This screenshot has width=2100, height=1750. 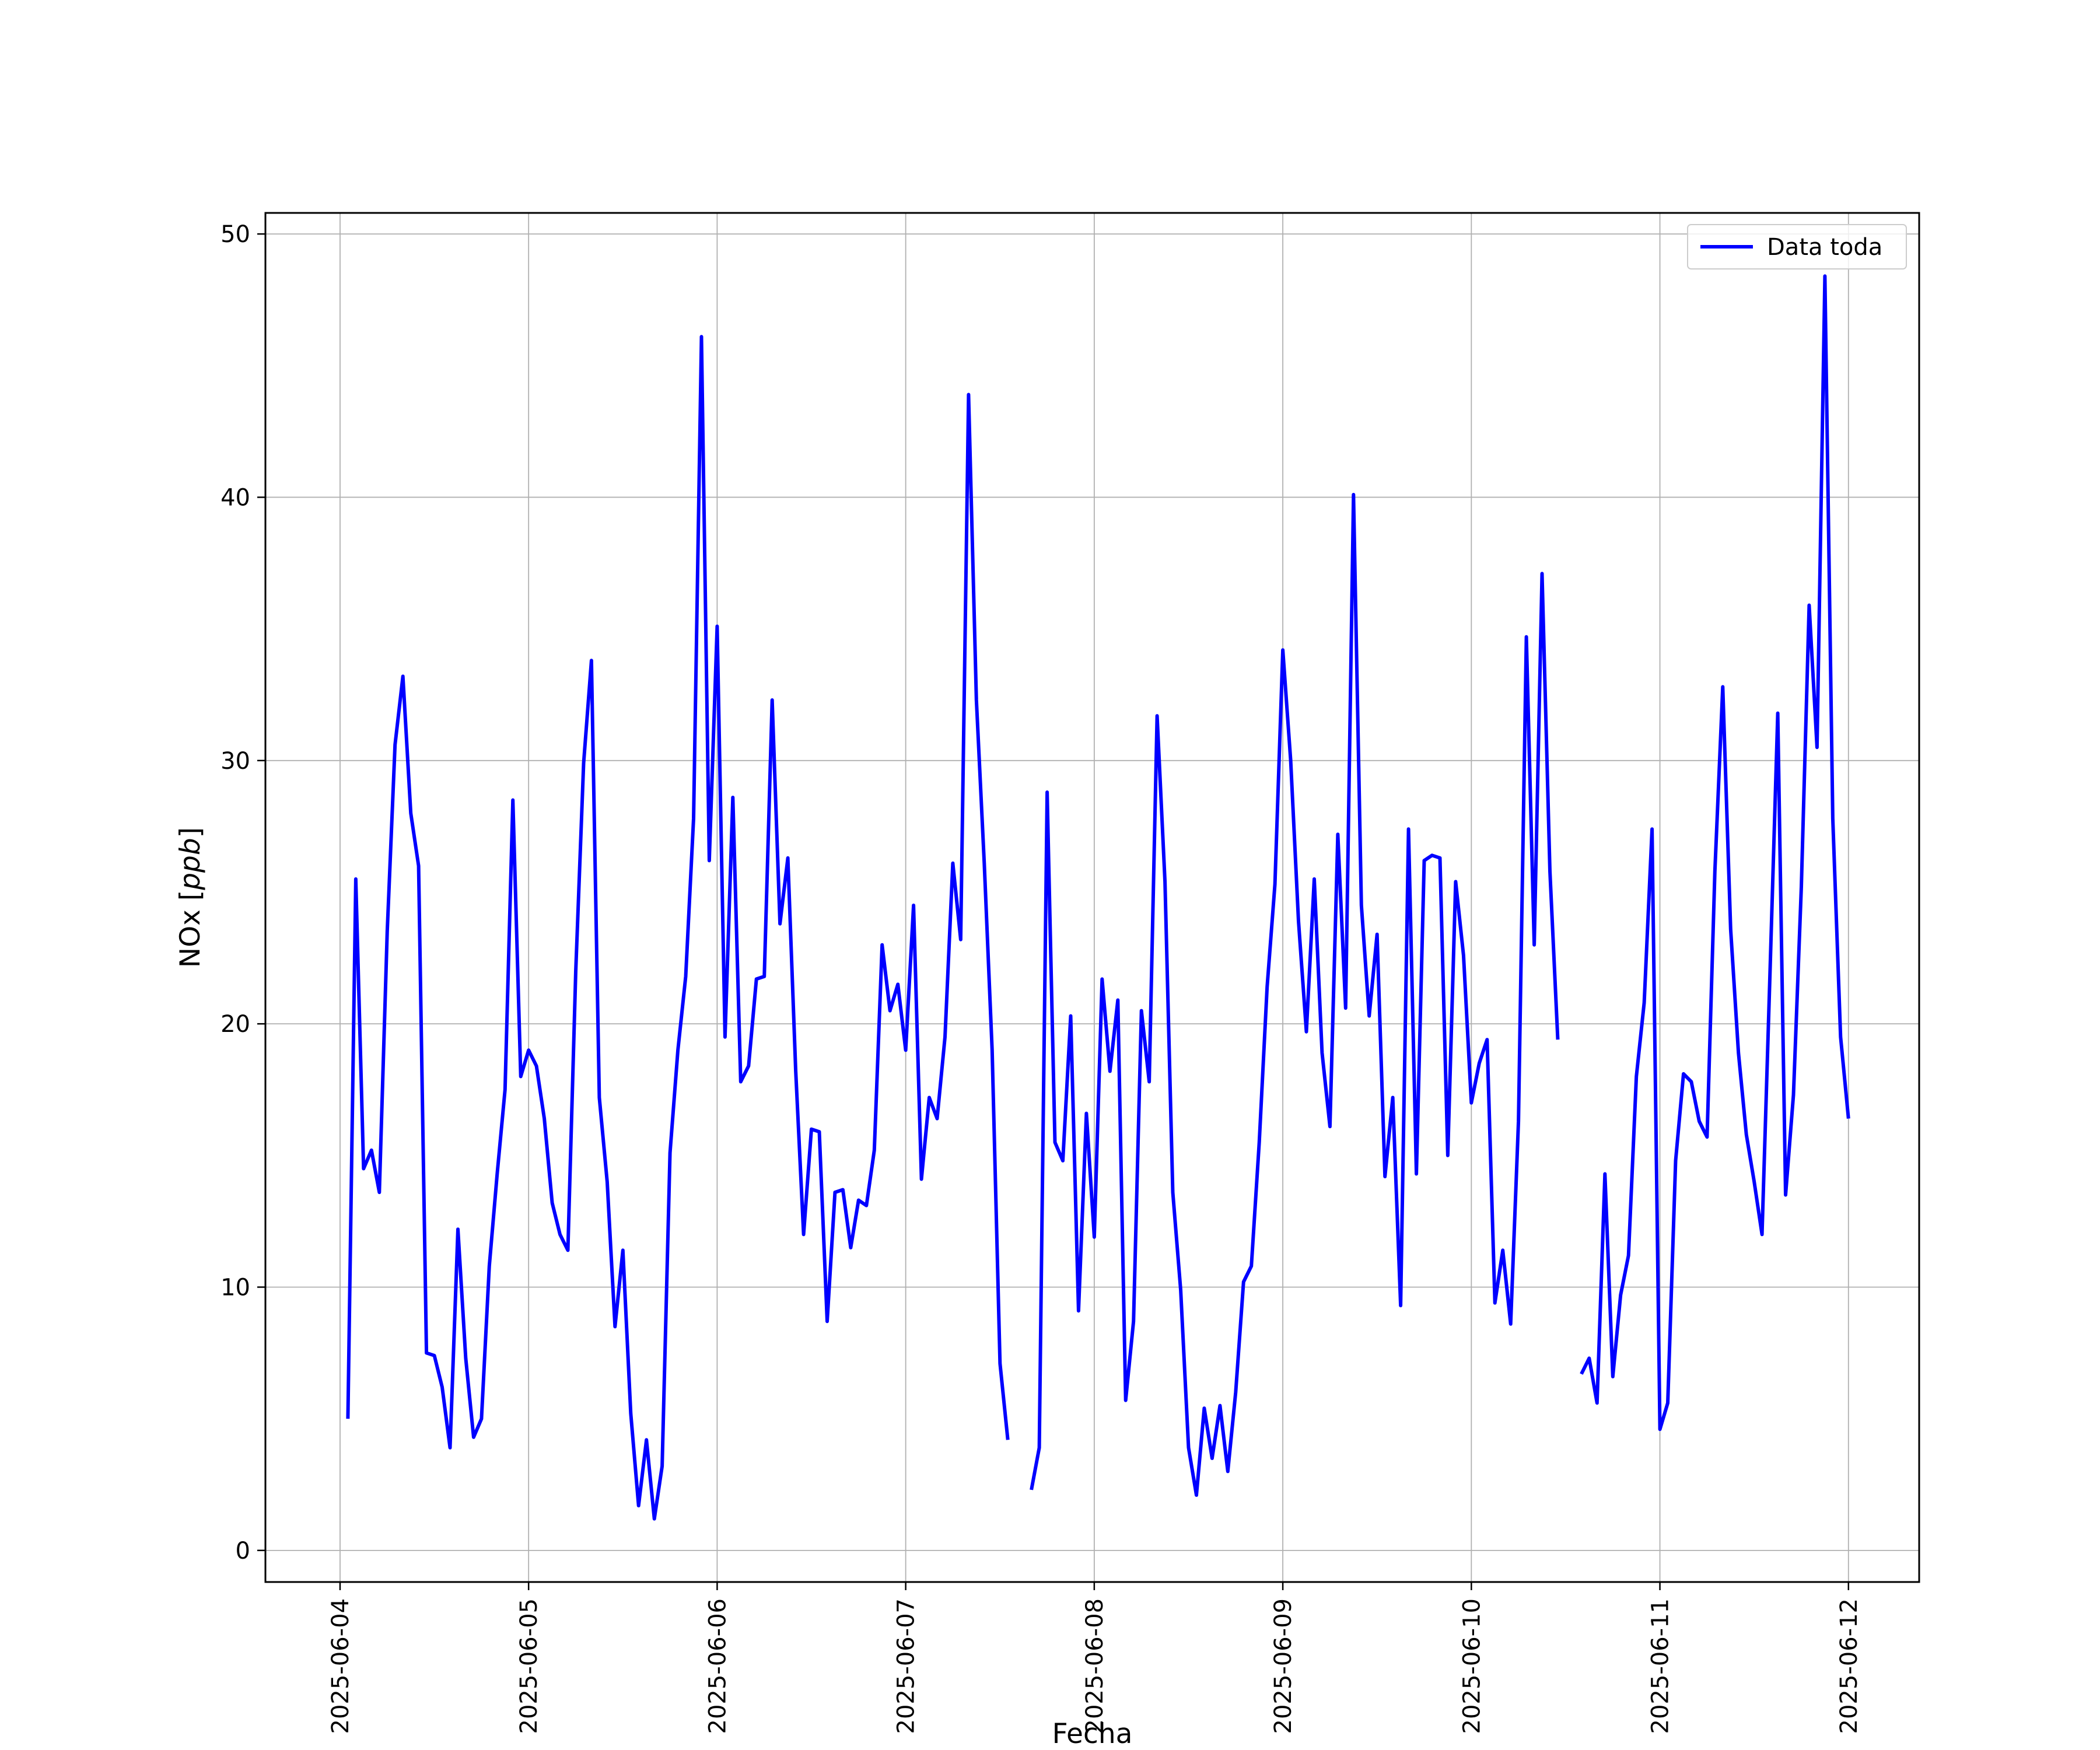 I want to click on x-tick-label: 2025-06-12, so click(x=1849, y=1666).